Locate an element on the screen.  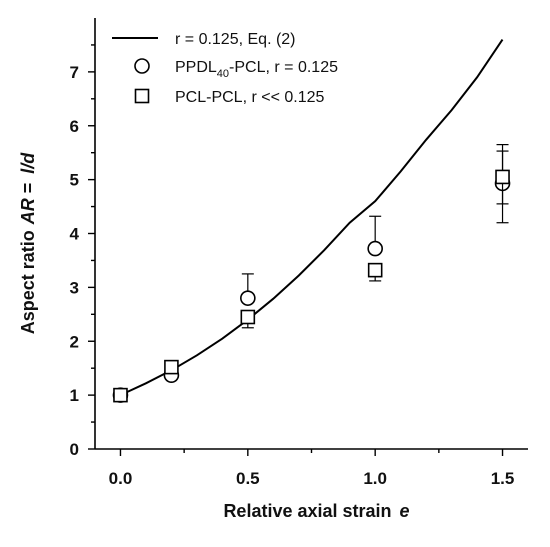
y-axis-title-text: Aspect ratio is located at coordinates (28, 282).